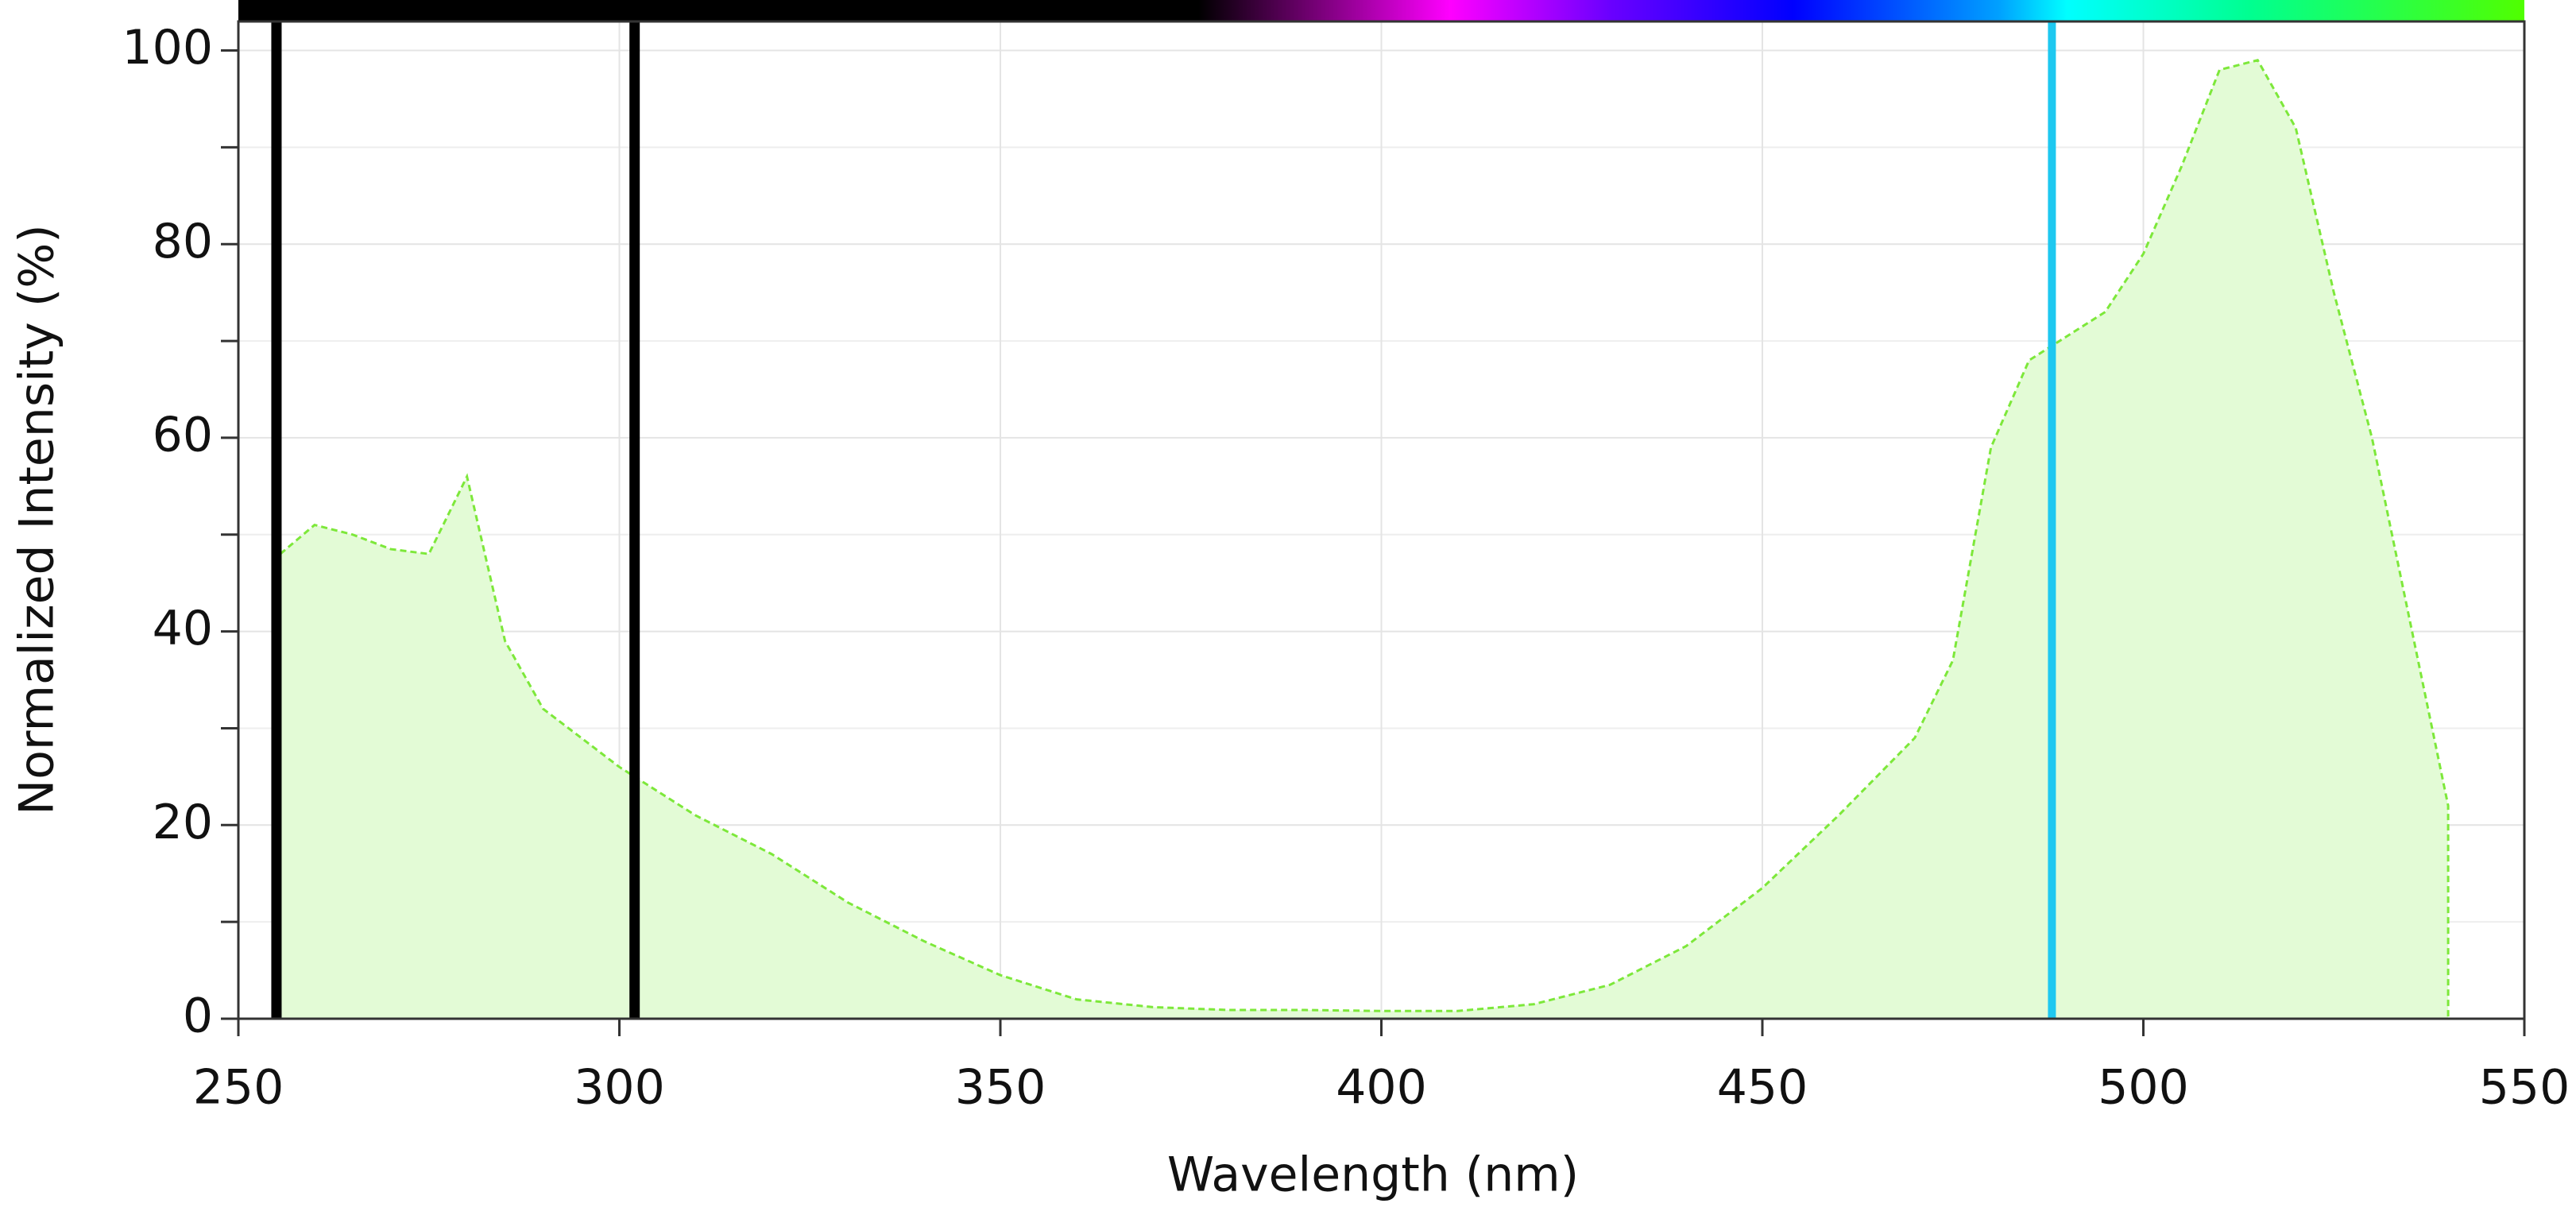 The image size is (2576, 1215). What do you see at coordinates (183, 822) in the screenshot?
I see `y-tick-label: 20` at bounding box center [183, 822].